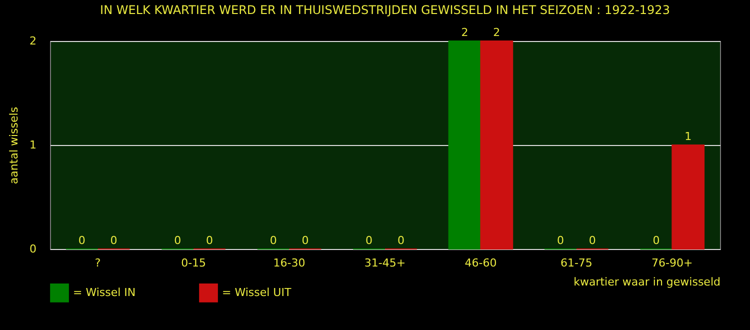 The width and height of the screenshot is (750, 330). Describe the element at coordinates (97, 263) in the screenshot. I see `x-tick-label: ?` at that location.